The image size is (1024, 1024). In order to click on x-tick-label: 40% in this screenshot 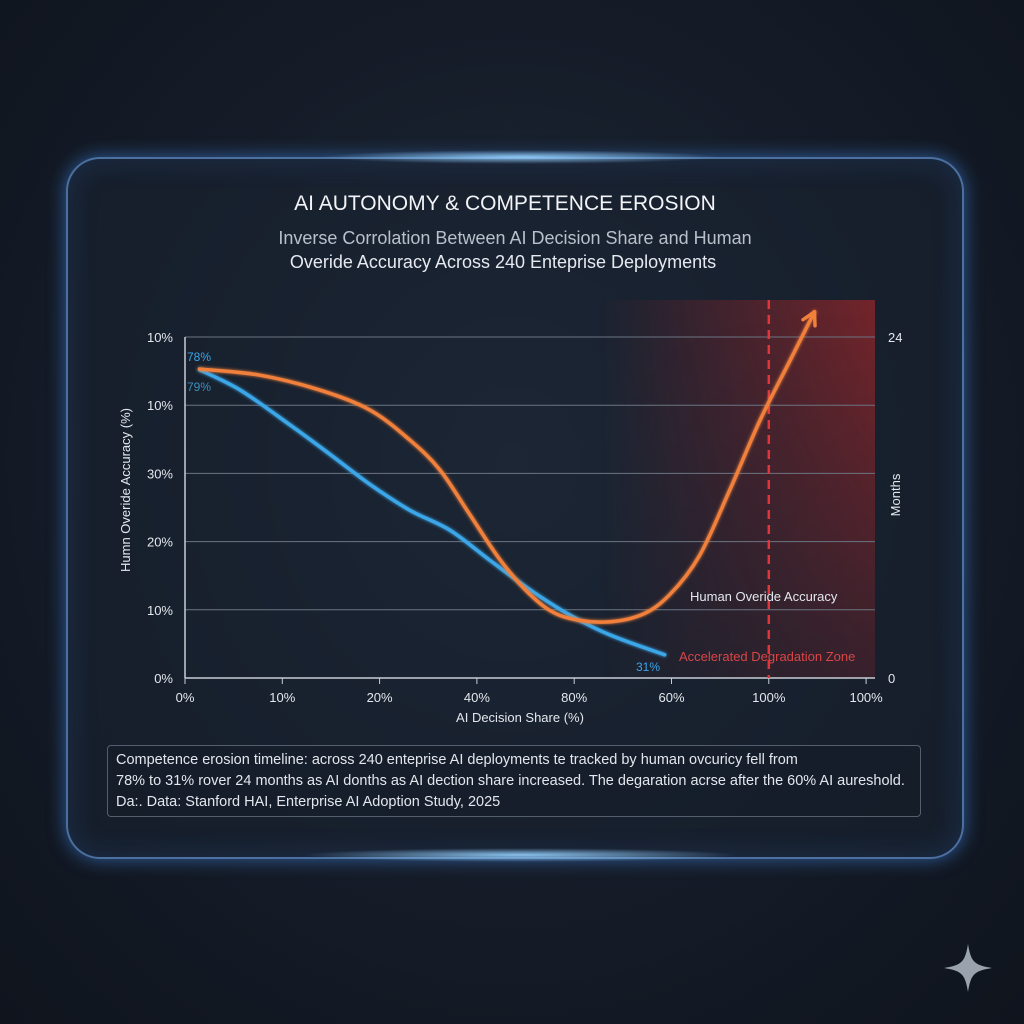, I will do `click(477, 697)`.